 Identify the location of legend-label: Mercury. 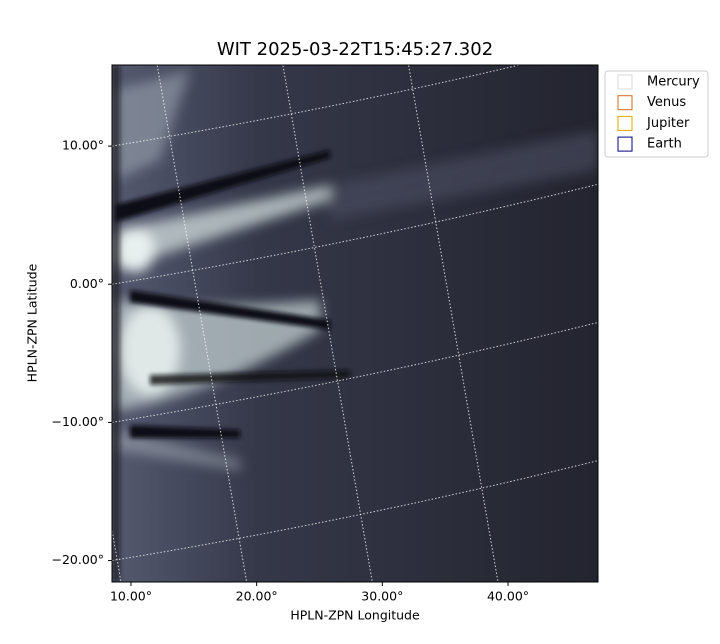
(673, 82).